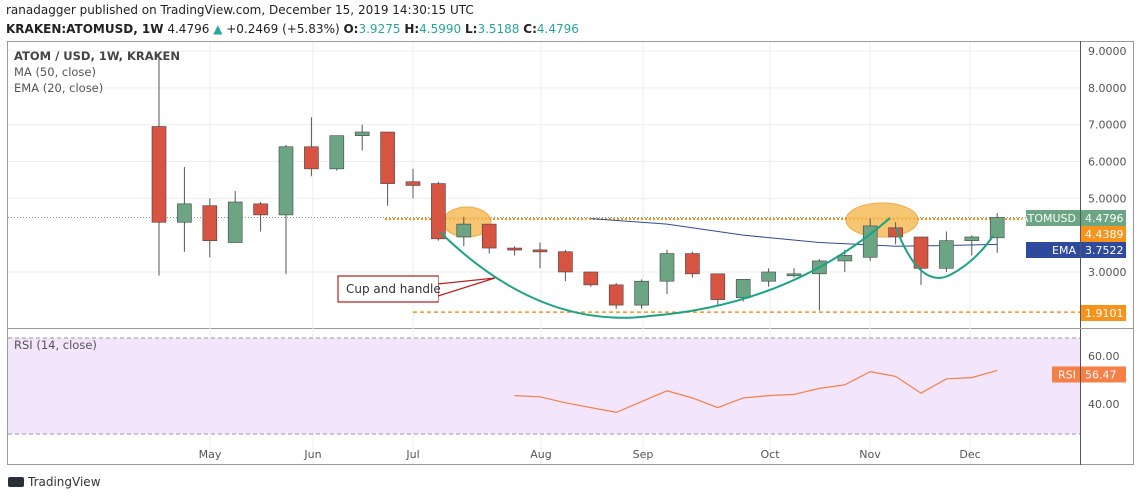  What do you see at coordinates (1107, 272) in the screenshot?
I see `y-tick: 3.0000` at bounding box center [1107, 272].